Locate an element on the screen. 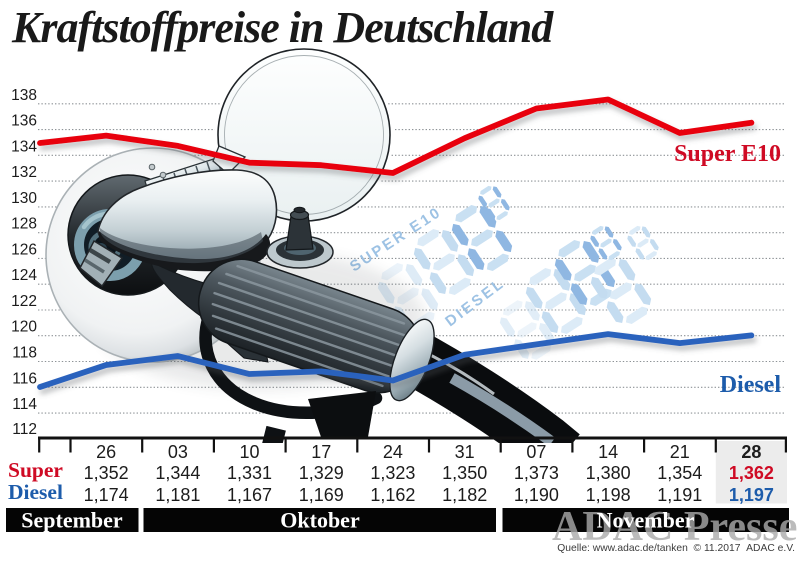  svg-text: ADAC Presse is located at coordinates (674, 527).